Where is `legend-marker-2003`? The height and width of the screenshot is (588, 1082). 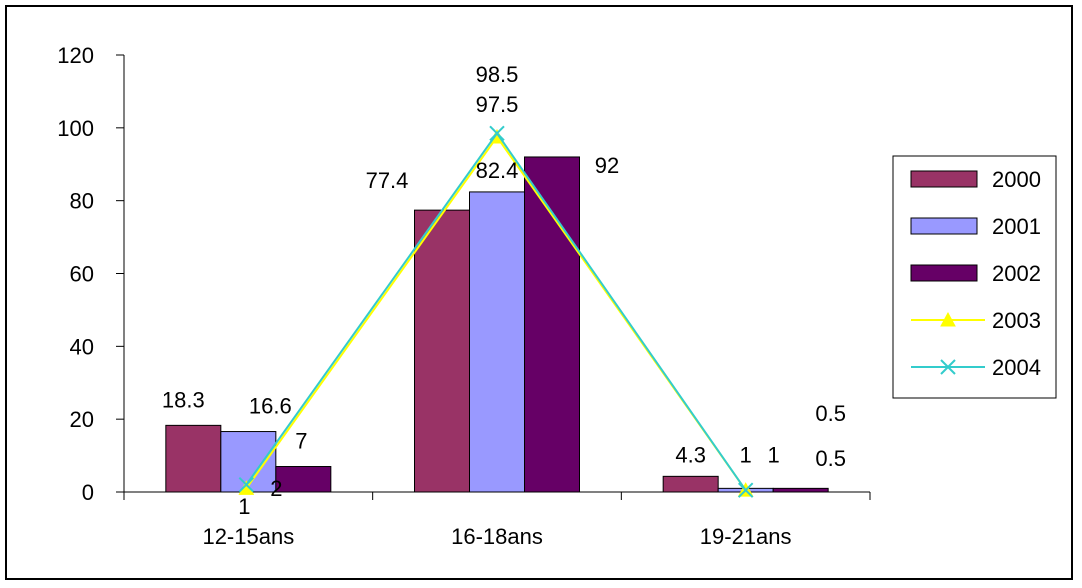 legend-marker-2003 is located at coordinates (948, 319).